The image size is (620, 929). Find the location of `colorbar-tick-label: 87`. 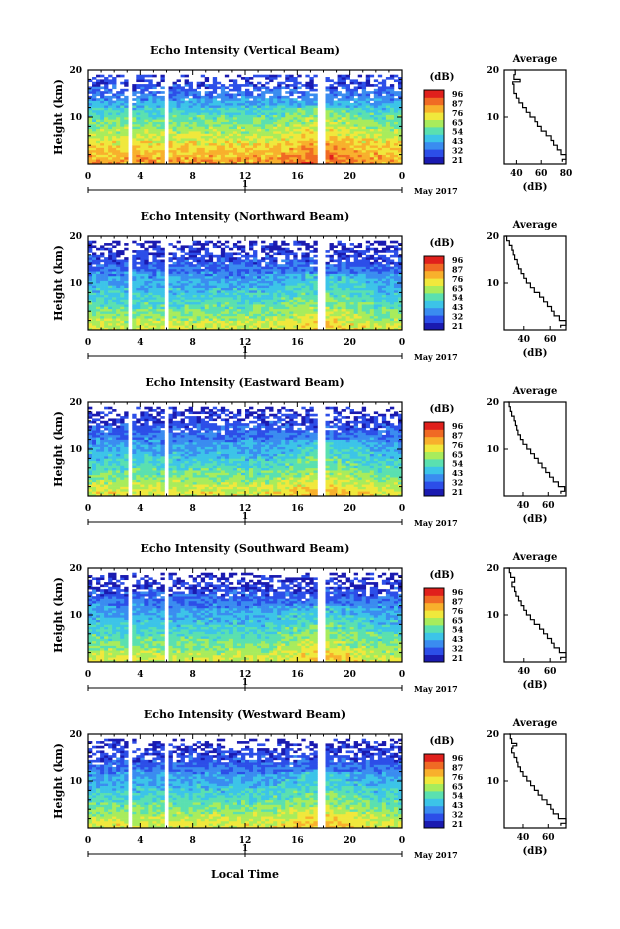

colorbar-tick-label: 87 is located at coordinates (457, 103).